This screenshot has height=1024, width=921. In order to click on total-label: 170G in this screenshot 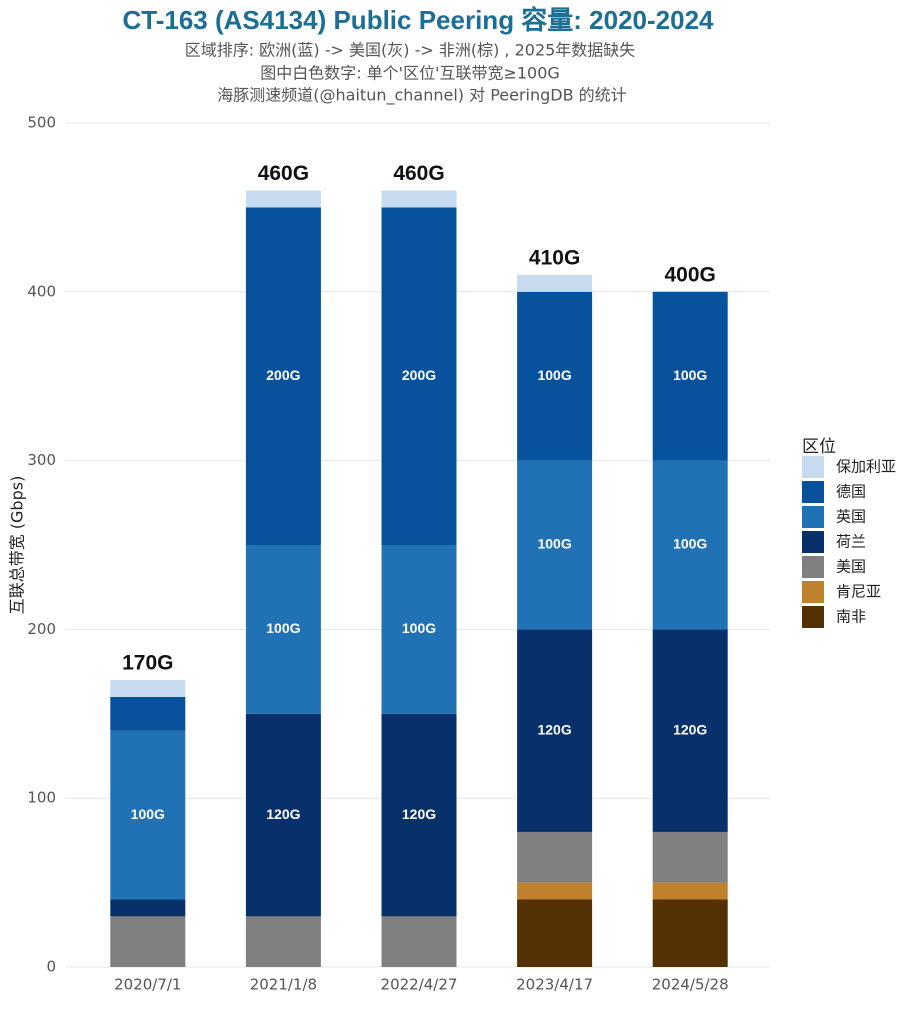, I will do `click(147, 663)`.